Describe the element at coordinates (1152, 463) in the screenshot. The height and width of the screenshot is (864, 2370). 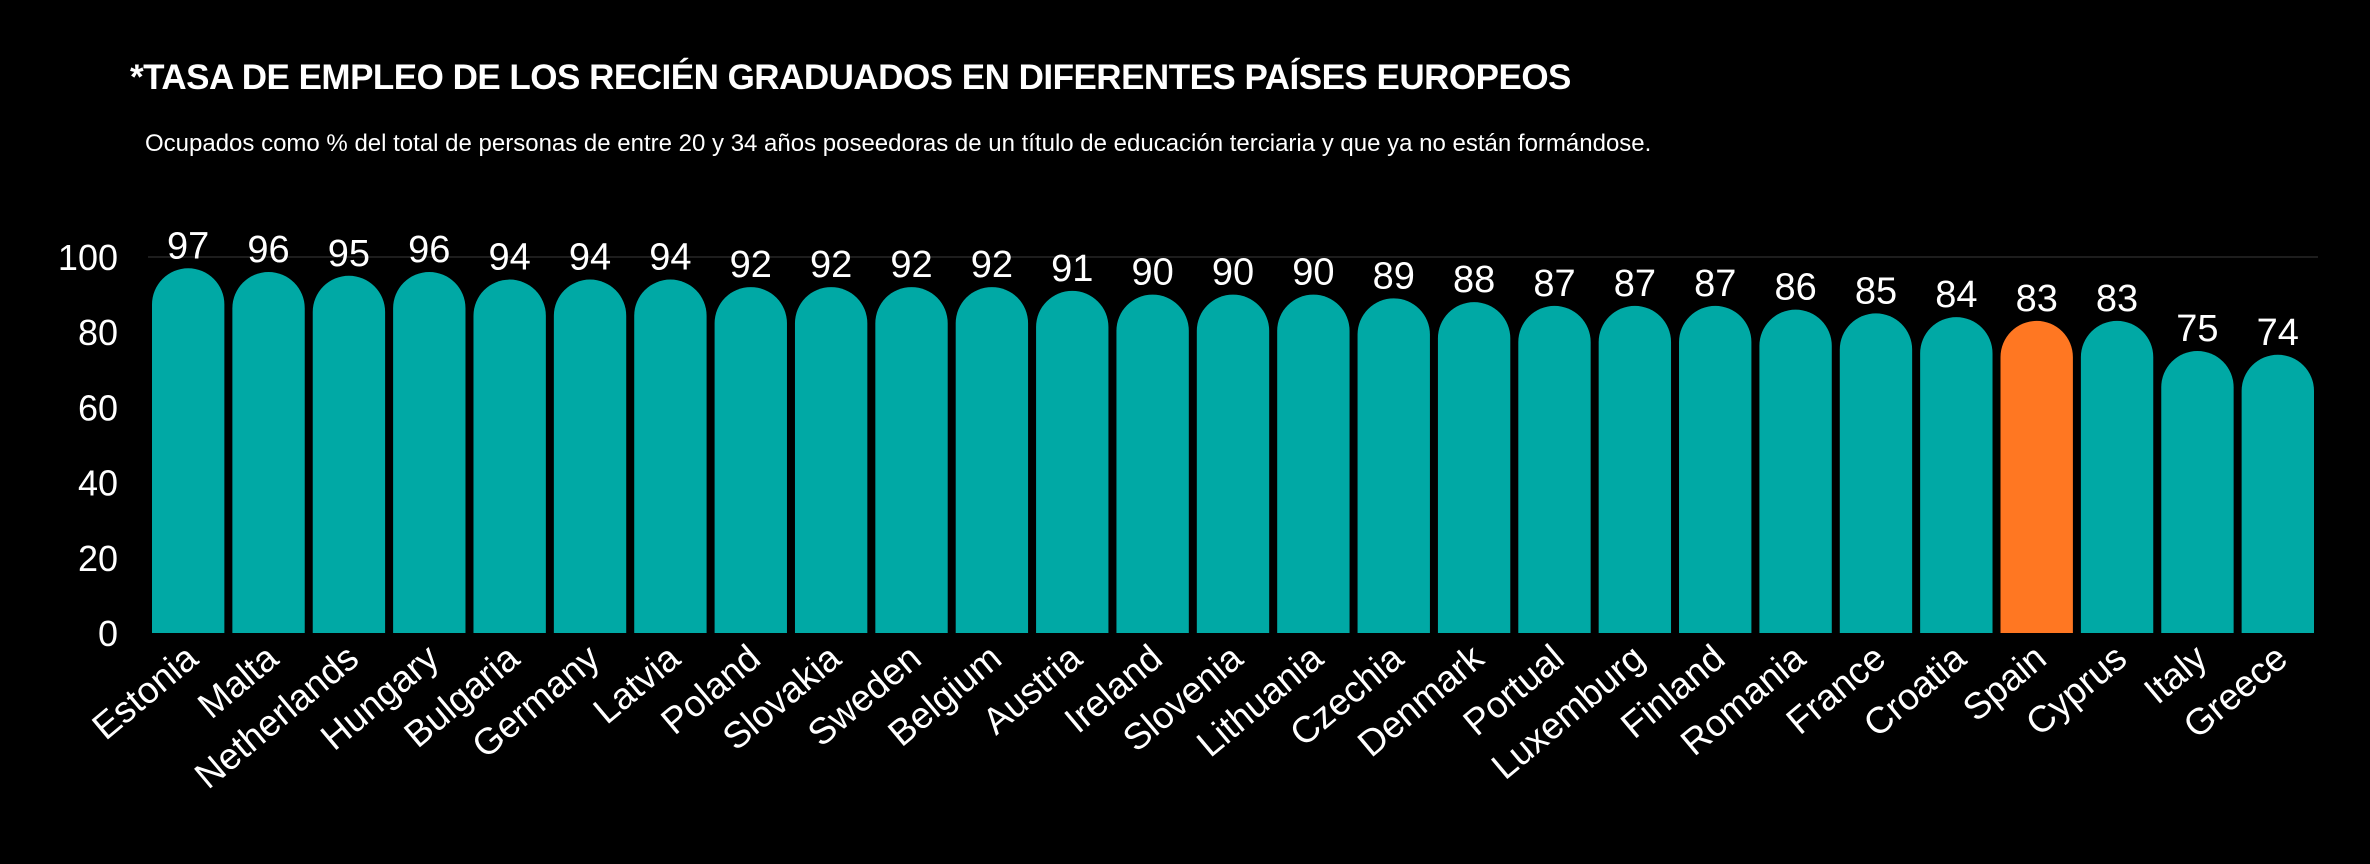
I see `bar-ireland` at that location.